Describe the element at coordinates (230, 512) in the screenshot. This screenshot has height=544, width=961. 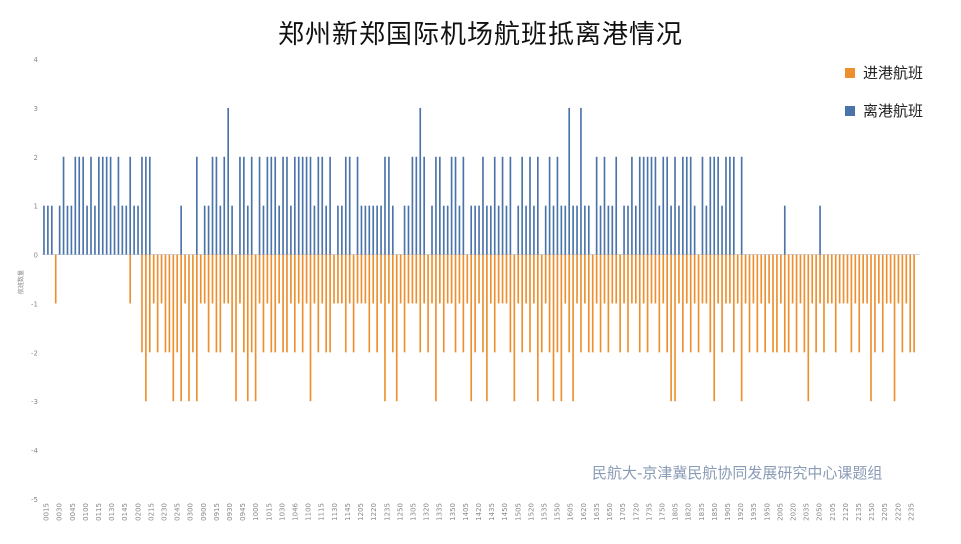
I see `x-tick-label: 0930` at that location.